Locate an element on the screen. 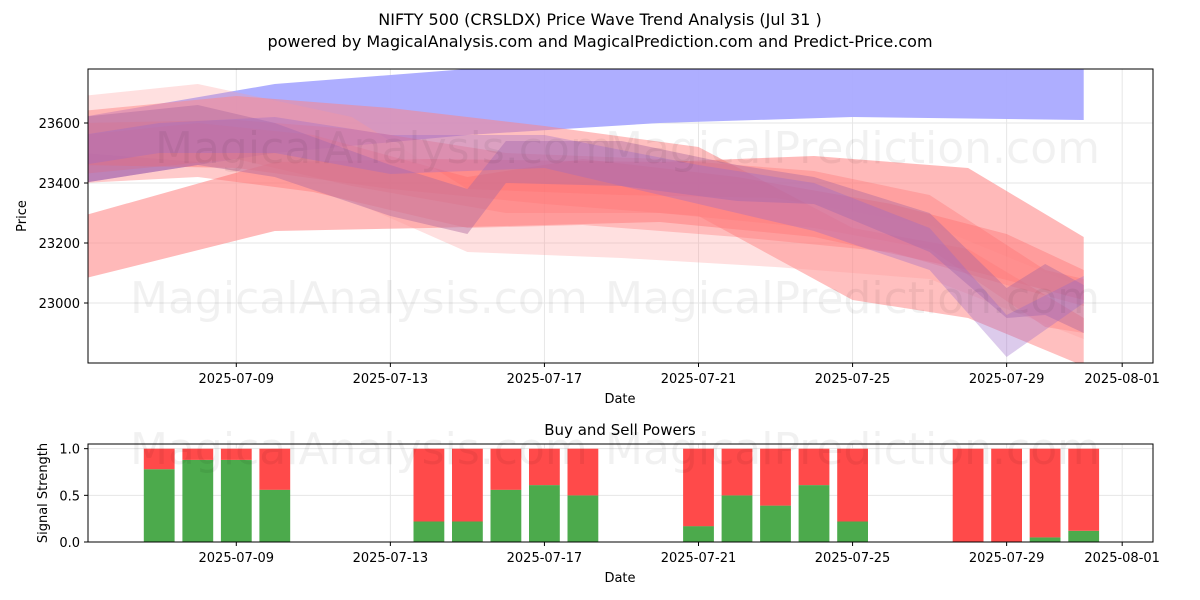 The image size is (1200, 600). power-chart-title: Buy and Sell Powers is located at coordinates (620, 430).